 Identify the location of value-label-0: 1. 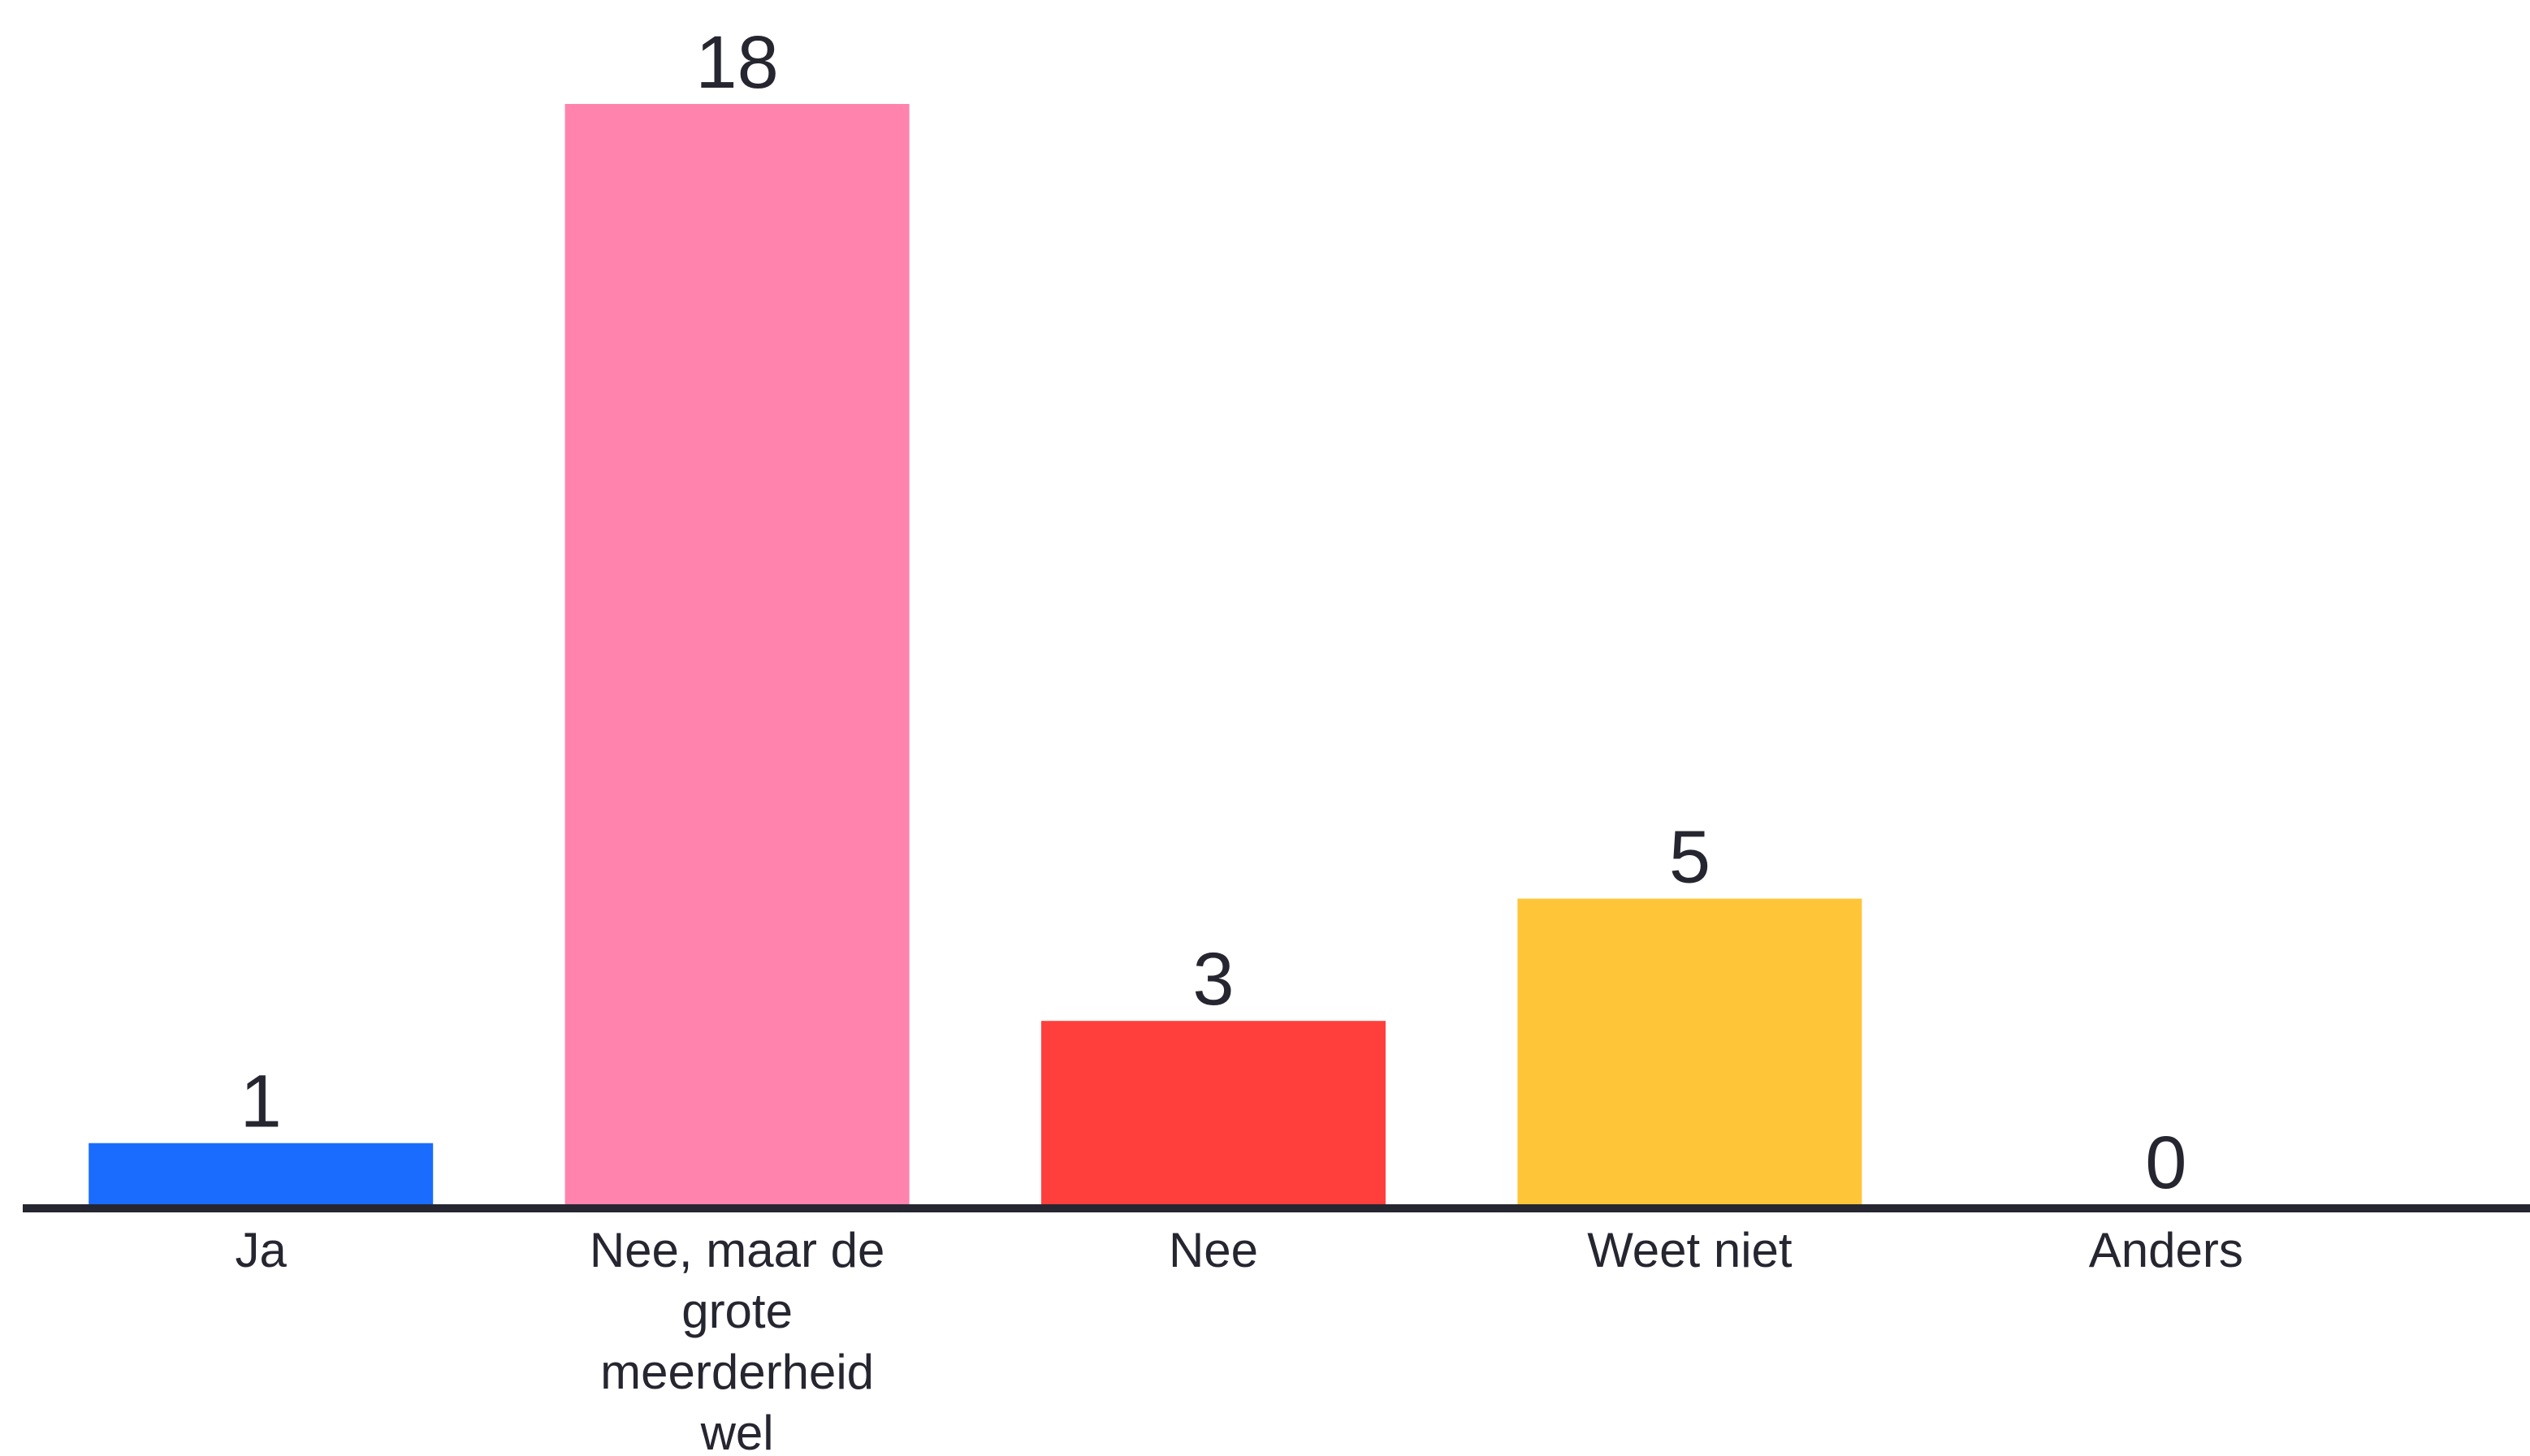
(261, 1102).